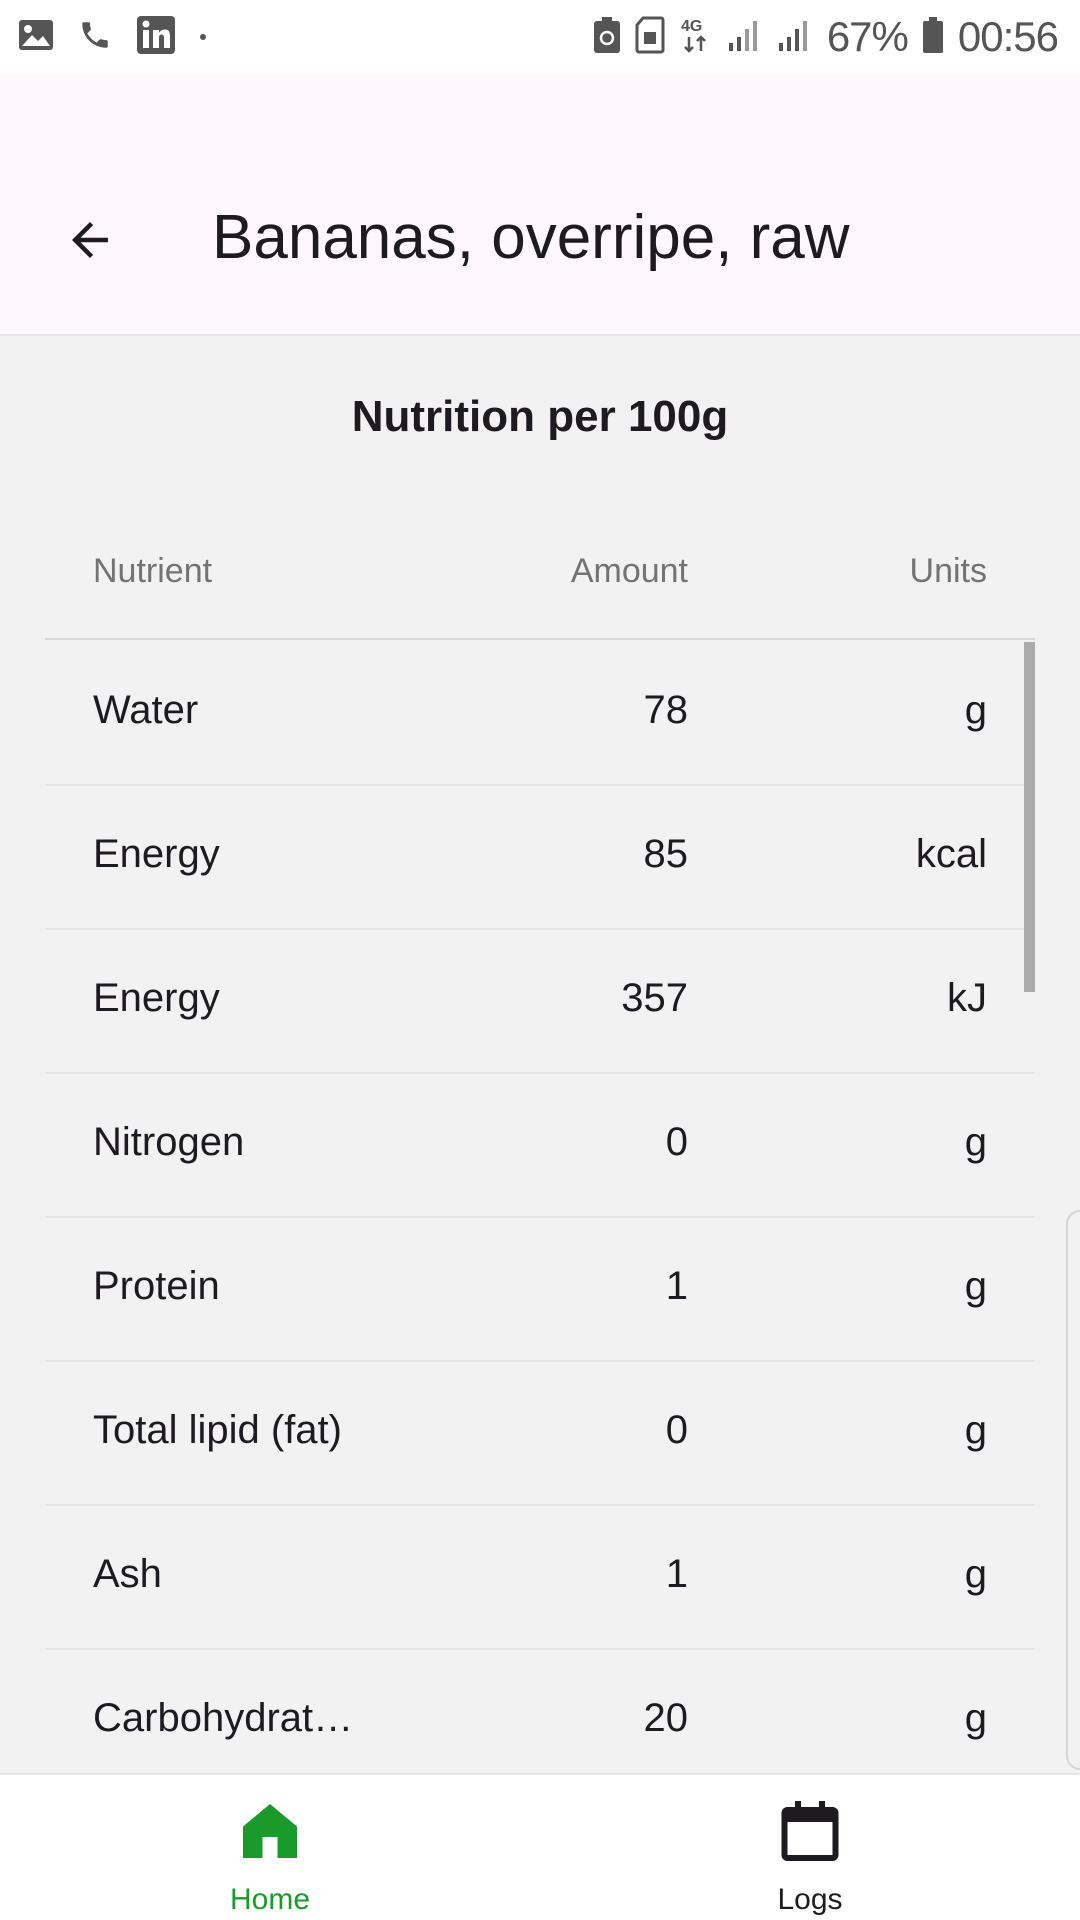 The width and height of the screenshot is (1080, 1920). I want to click on battery-icon, so click(933, 37).